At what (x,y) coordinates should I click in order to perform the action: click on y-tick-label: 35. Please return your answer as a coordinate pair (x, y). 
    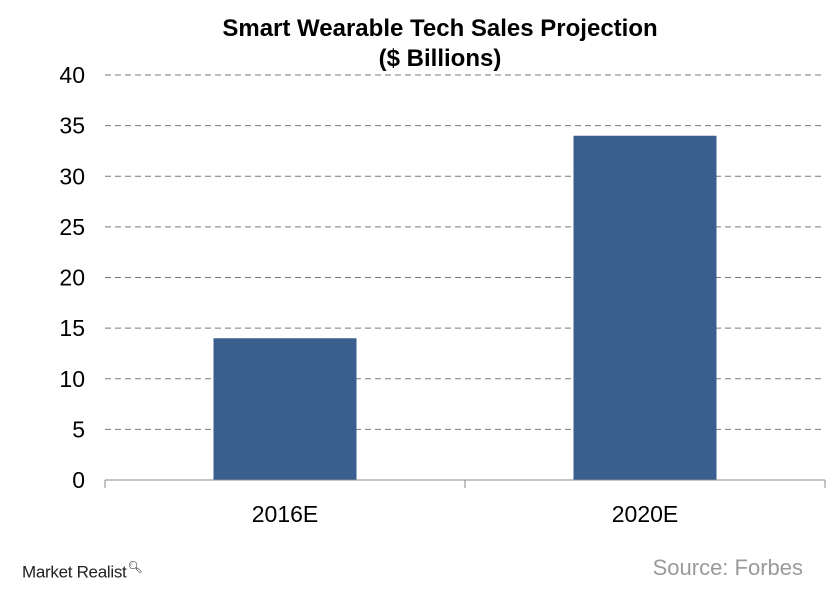
    Looking at the image, I should click on (72, 126).